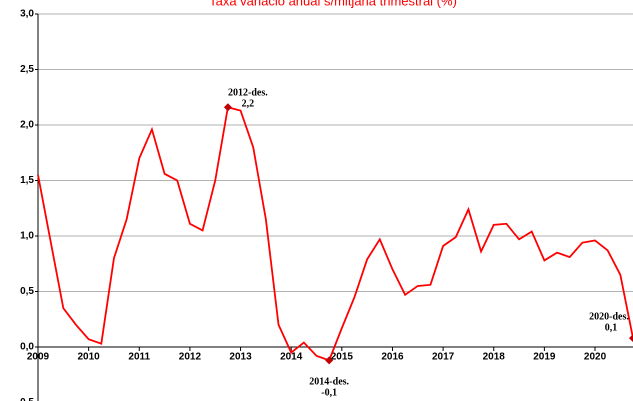  What do you see at coordinates (27, 347) in the screenshot?
I see `y-tick-label: 0,0` at bounding box center [27, 347].